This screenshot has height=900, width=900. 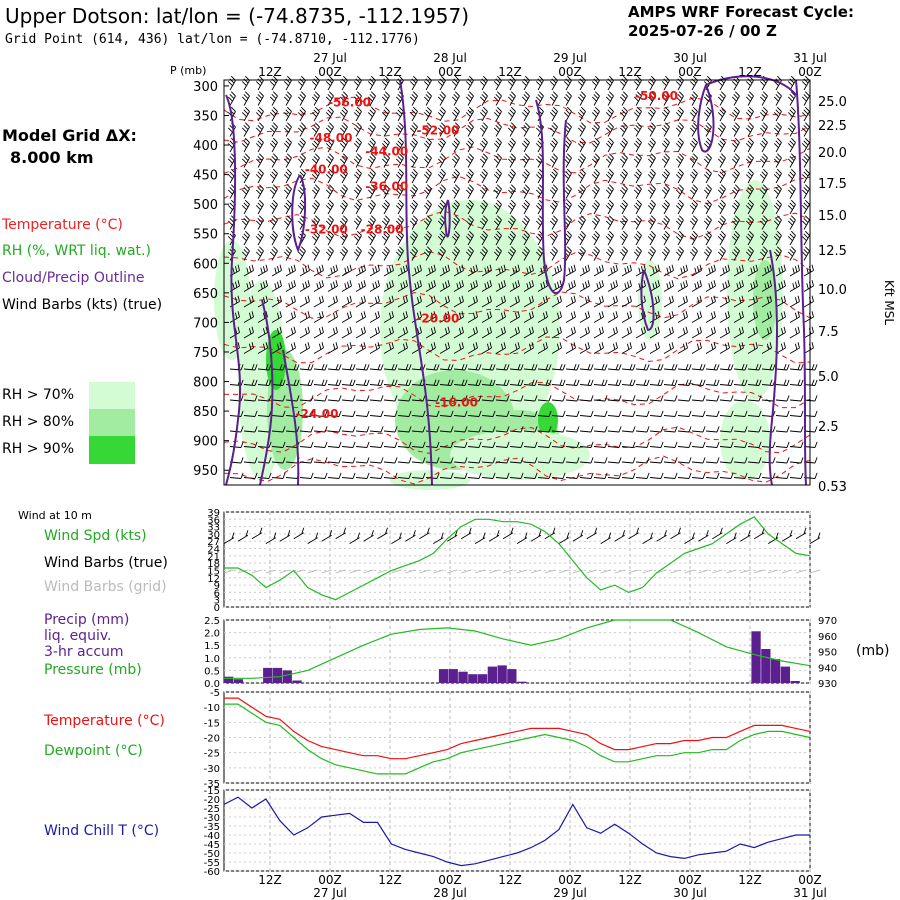 What do you see at coordinates (317, 414) in the screenshot?
I see `temperature-contour-label: -24.00` at bounding box center [317, 414].